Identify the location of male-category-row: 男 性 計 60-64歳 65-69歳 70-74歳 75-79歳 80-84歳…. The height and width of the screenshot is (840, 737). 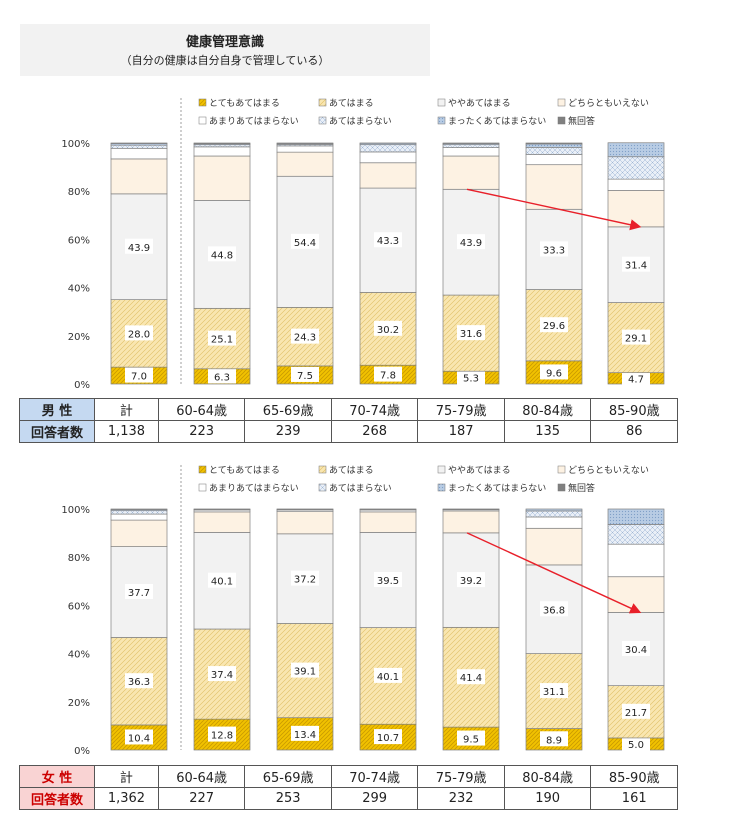
(348, 409).